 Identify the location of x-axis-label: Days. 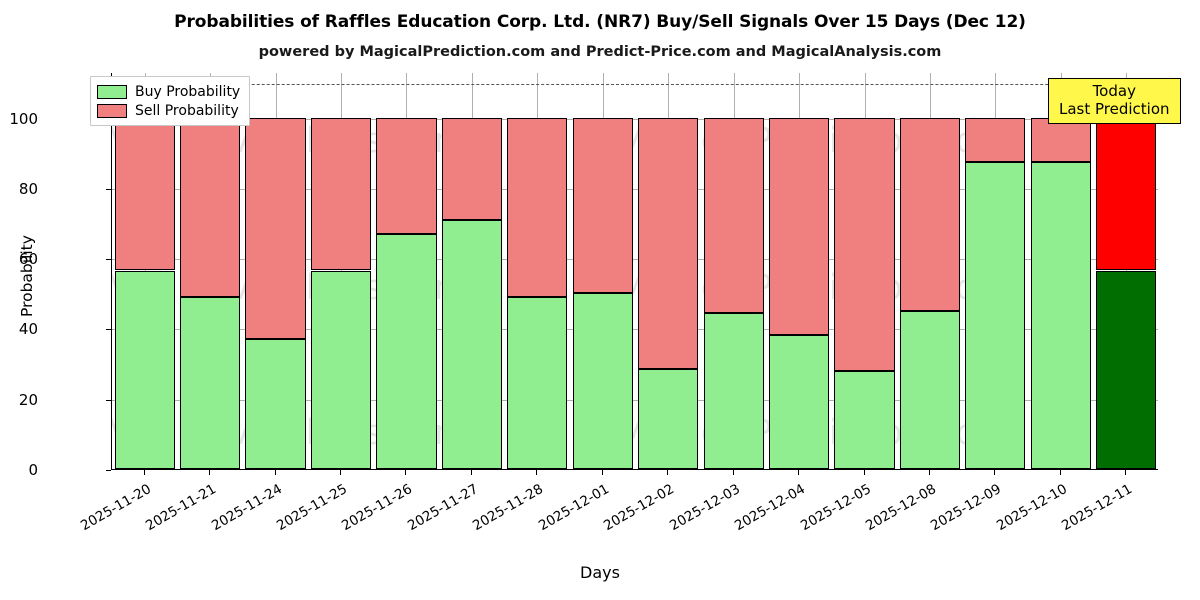
(600, 572).